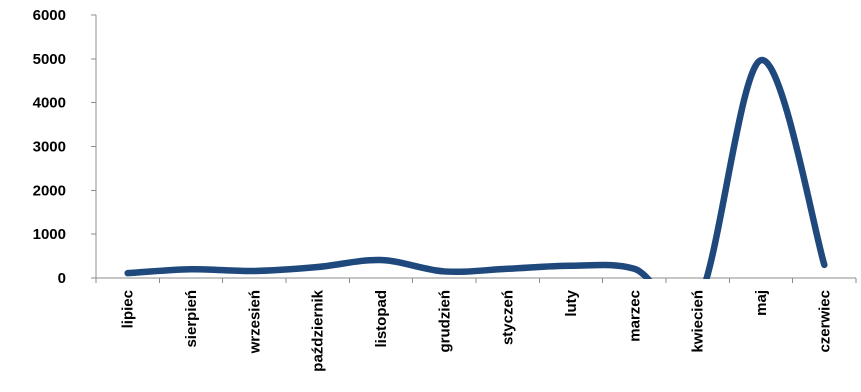 This screenshot has height=392, width=861. I want to click on y-tick-label: 1000, so click(49, 234).